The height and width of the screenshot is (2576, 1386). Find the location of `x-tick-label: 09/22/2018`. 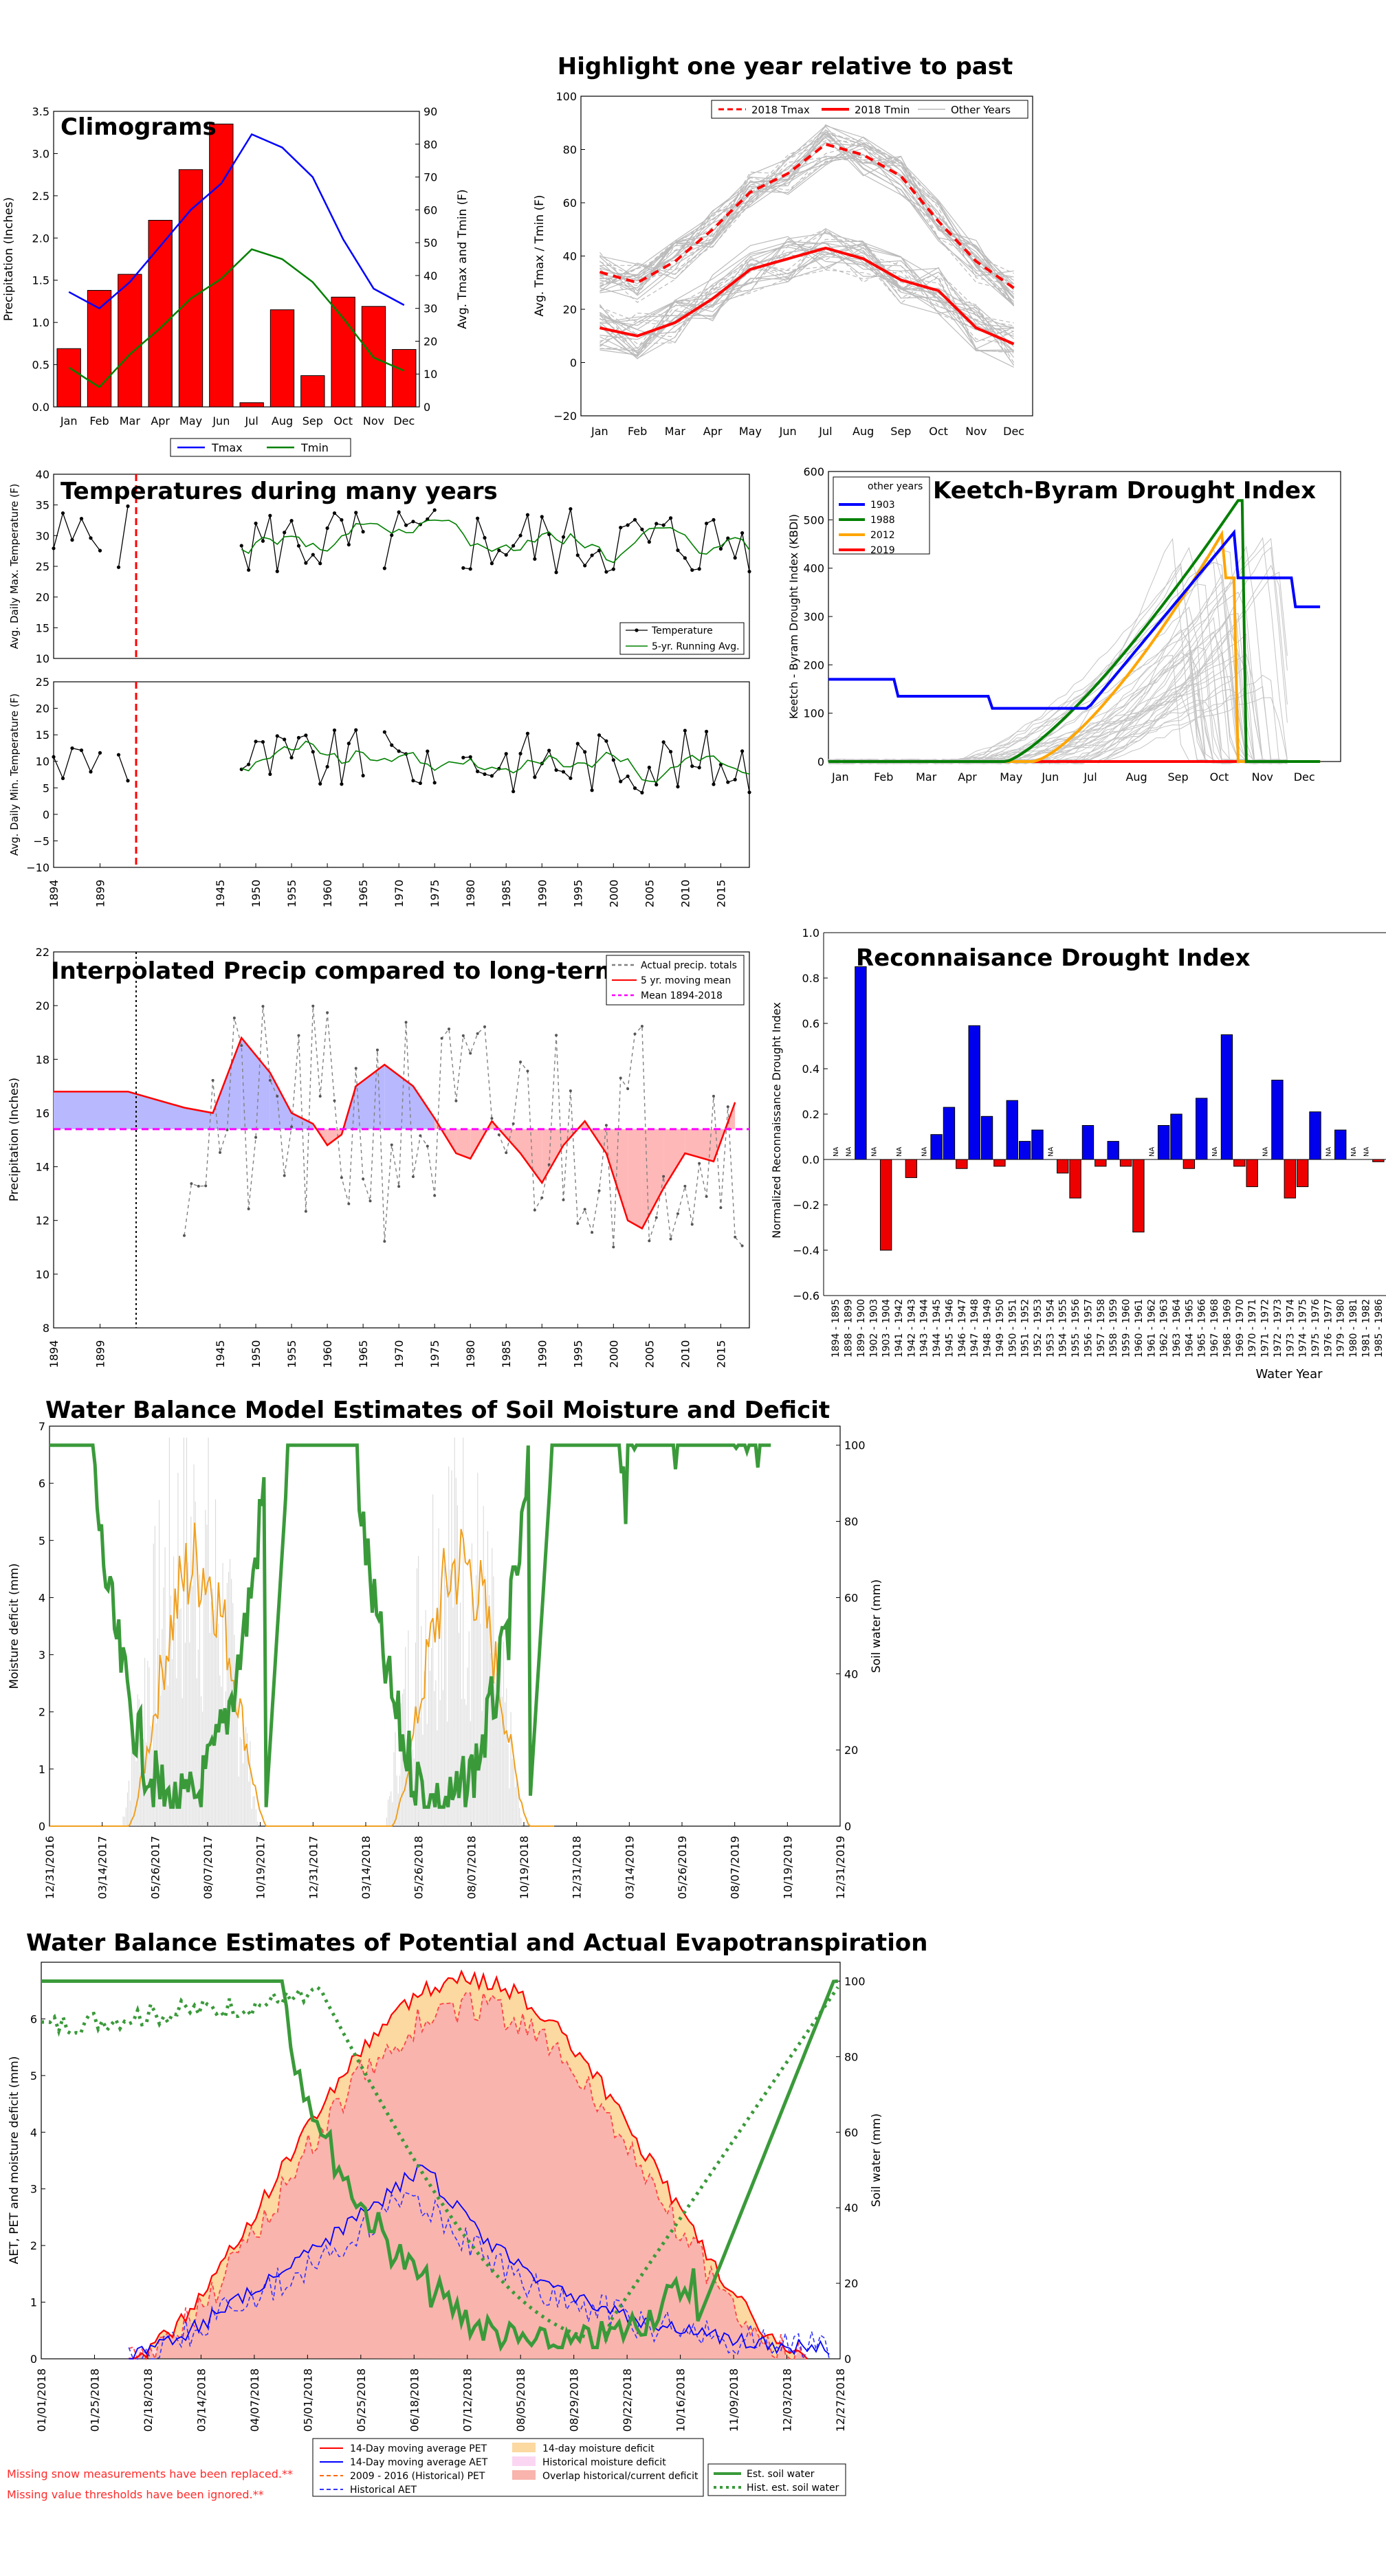

x-tick-label: 09/22/2018 is located at coordinates (627, 2400).